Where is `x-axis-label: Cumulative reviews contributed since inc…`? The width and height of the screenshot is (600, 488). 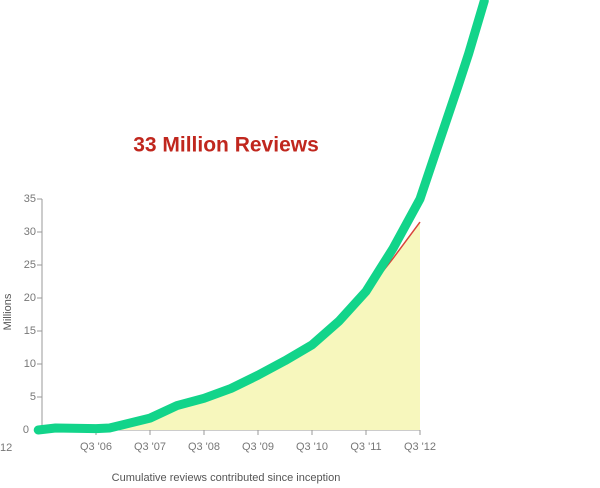
x-axis-label: Cumulative reviews contributed since inc… is located at coordinates (226, 478).